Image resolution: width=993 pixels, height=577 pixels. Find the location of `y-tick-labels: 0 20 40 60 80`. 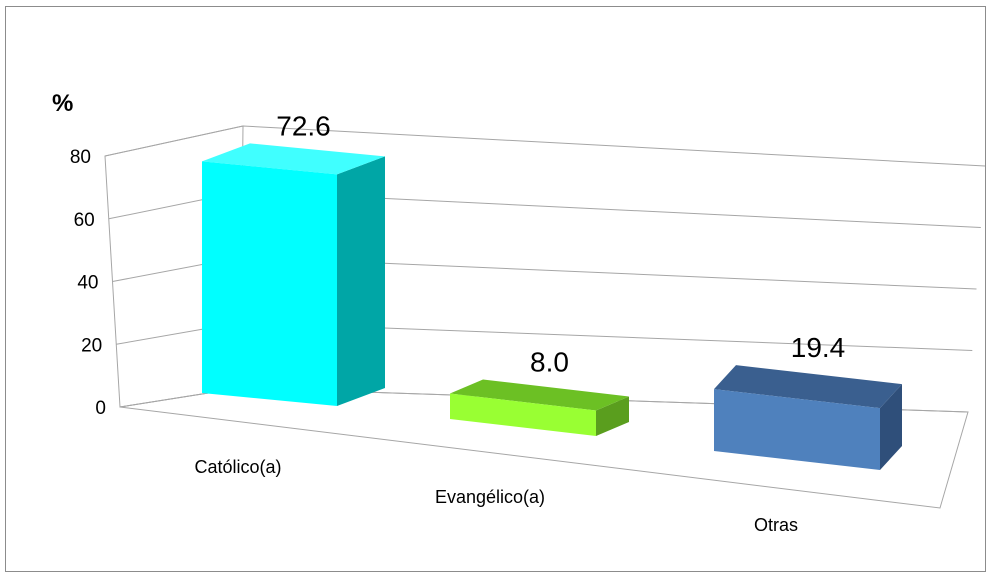

y-tick-labels: 0 20 40 60 80 is located at coordinates (88, 283).